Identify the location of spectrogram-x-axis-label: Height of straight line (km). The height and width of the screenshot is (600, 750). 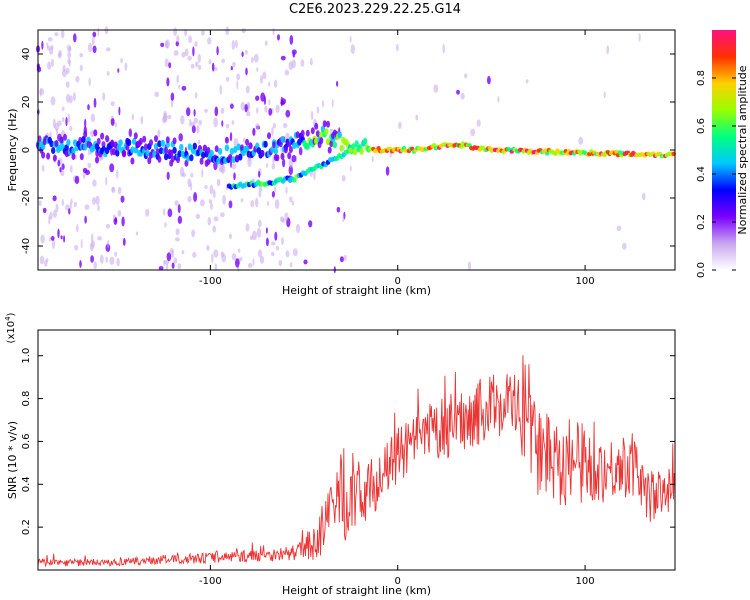
(356, 290).